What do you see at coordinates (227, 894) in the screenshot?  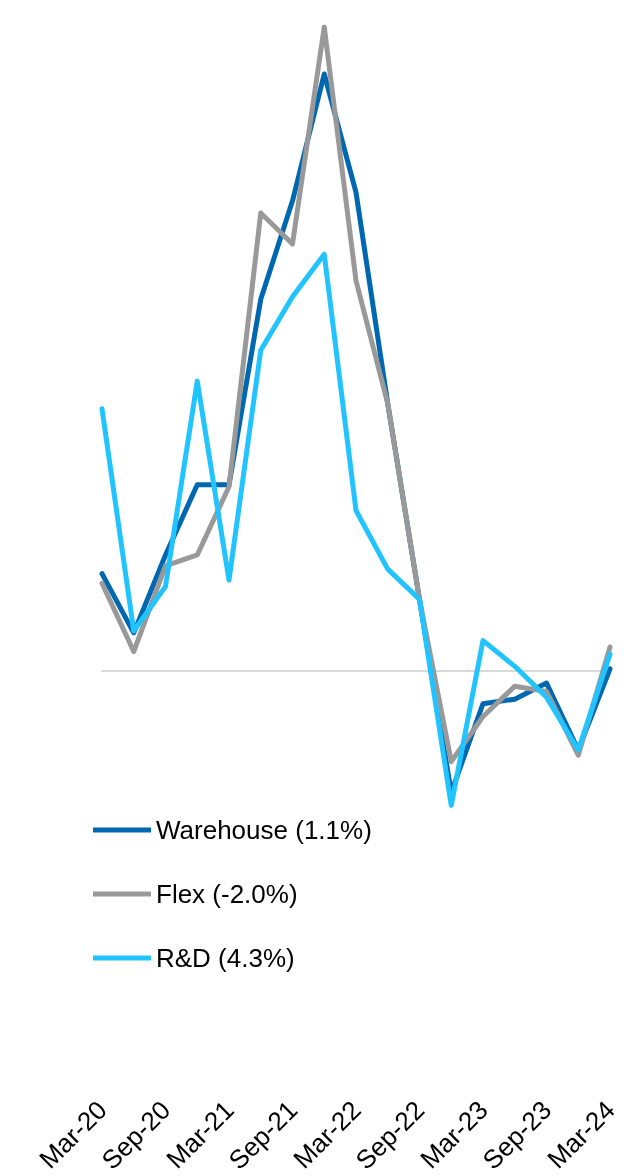 I see `legend-label: Flex (-2.0%)` at bounding box center [227, 894].